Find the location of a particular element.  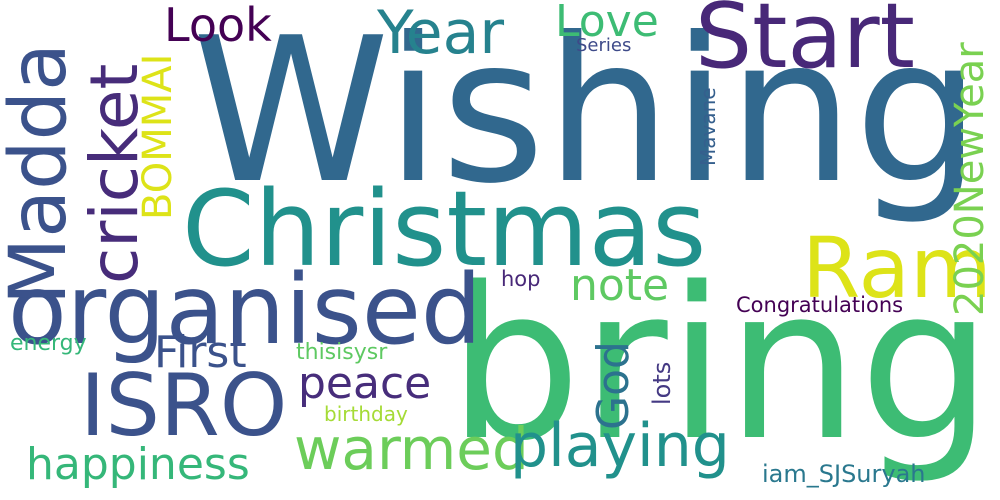

word-christmas: Christmas is located at coordinates (444, 229).